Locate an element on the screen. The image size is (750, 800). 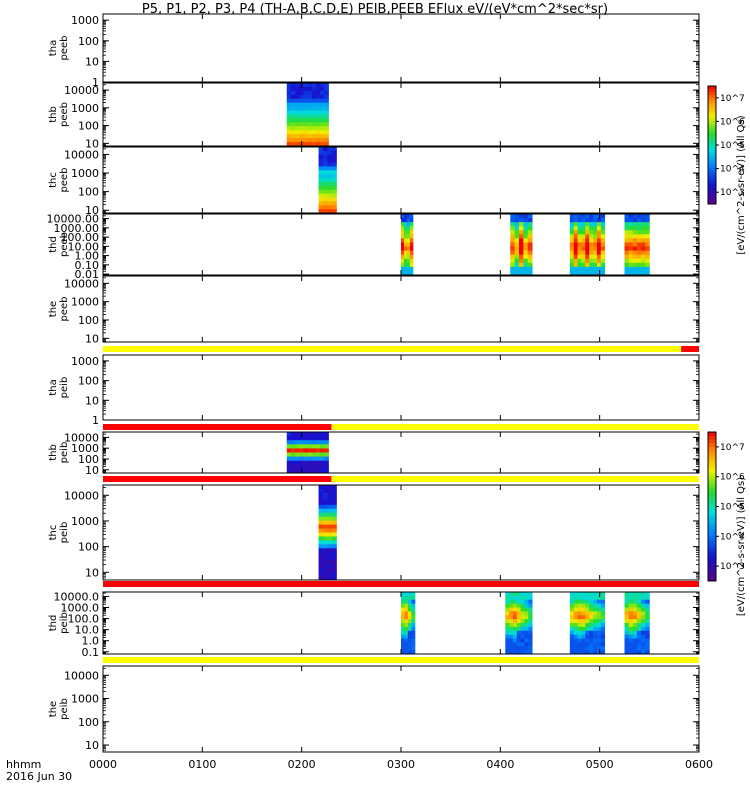
panel-8-ytick-label: 1.0 is located at coordinates (91, 641).